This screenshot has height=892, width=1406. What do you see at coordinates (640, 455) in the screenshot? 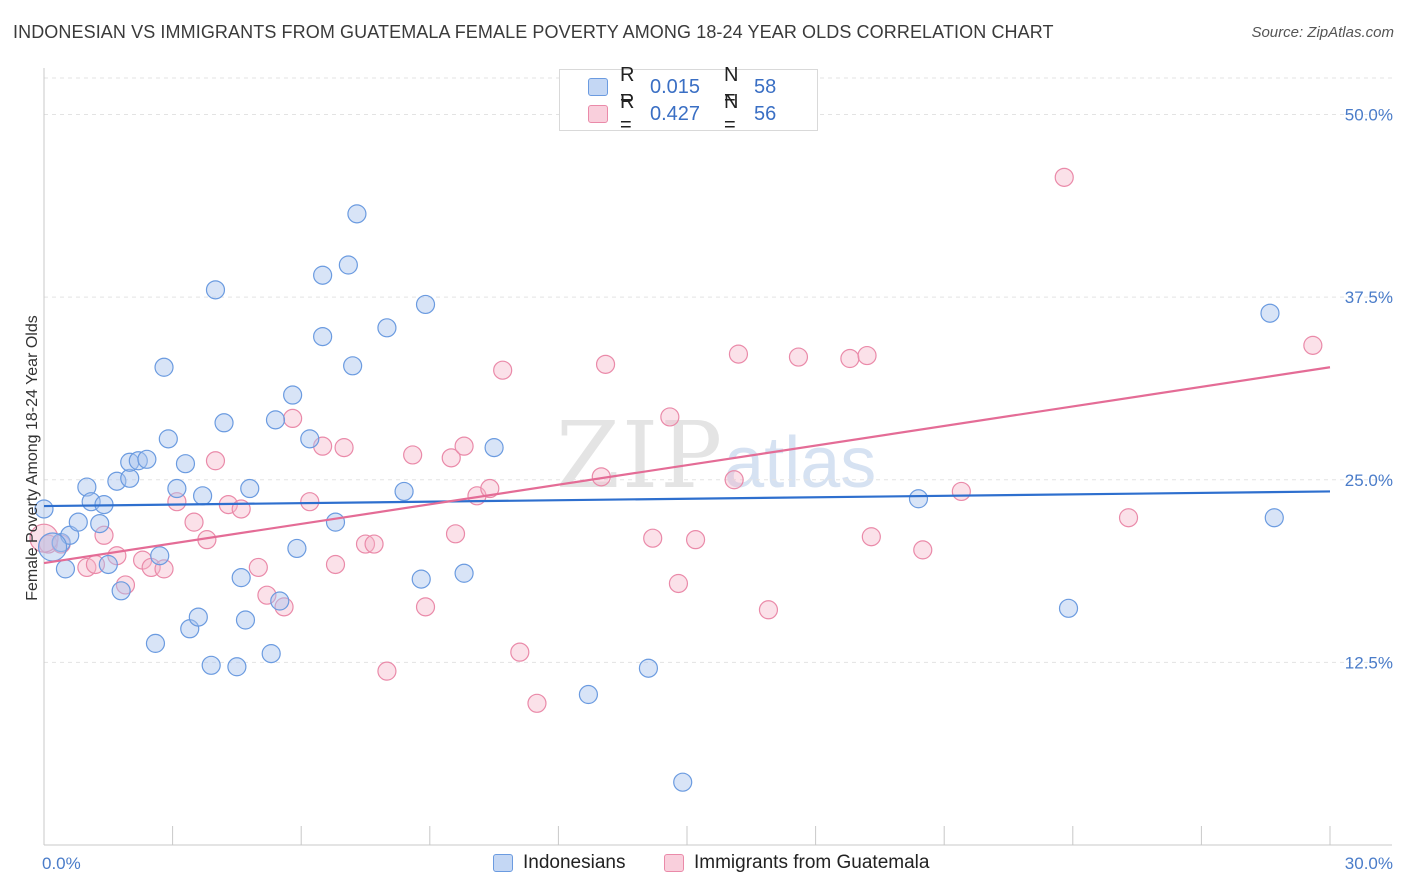
I see `watermark-zip: ZIP` at bounding box center [640, 455].